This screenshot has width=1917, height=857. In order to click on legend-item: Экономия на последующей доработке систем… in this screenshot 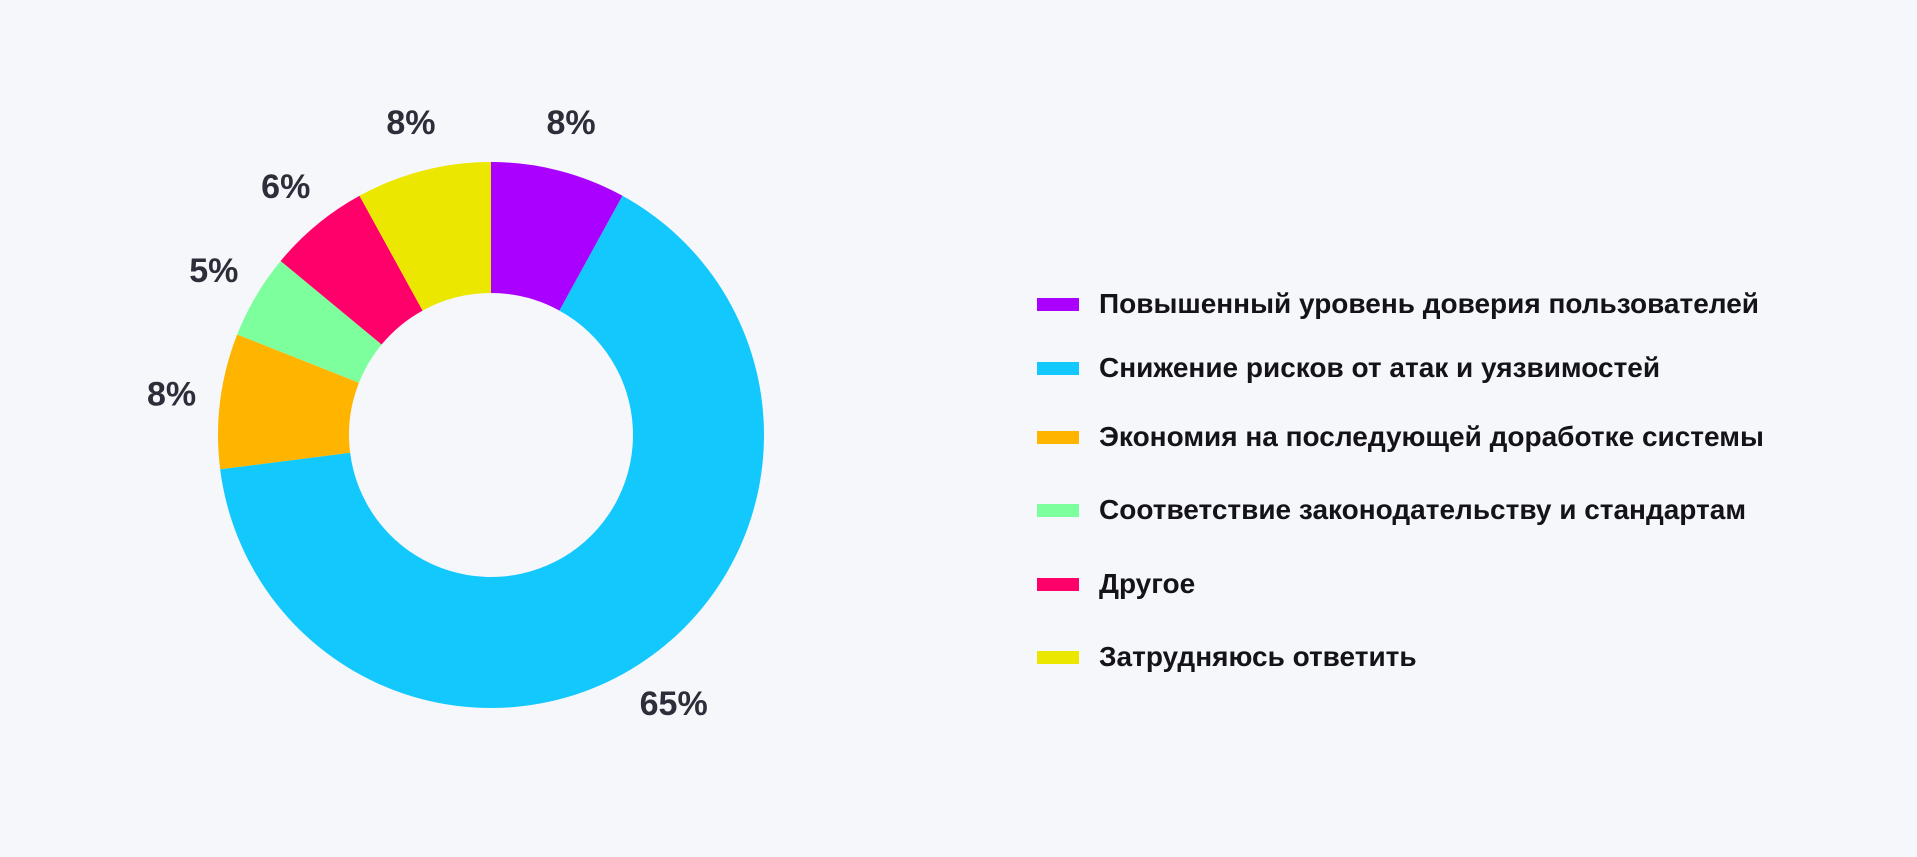, I will do `click(1400, 437)`.